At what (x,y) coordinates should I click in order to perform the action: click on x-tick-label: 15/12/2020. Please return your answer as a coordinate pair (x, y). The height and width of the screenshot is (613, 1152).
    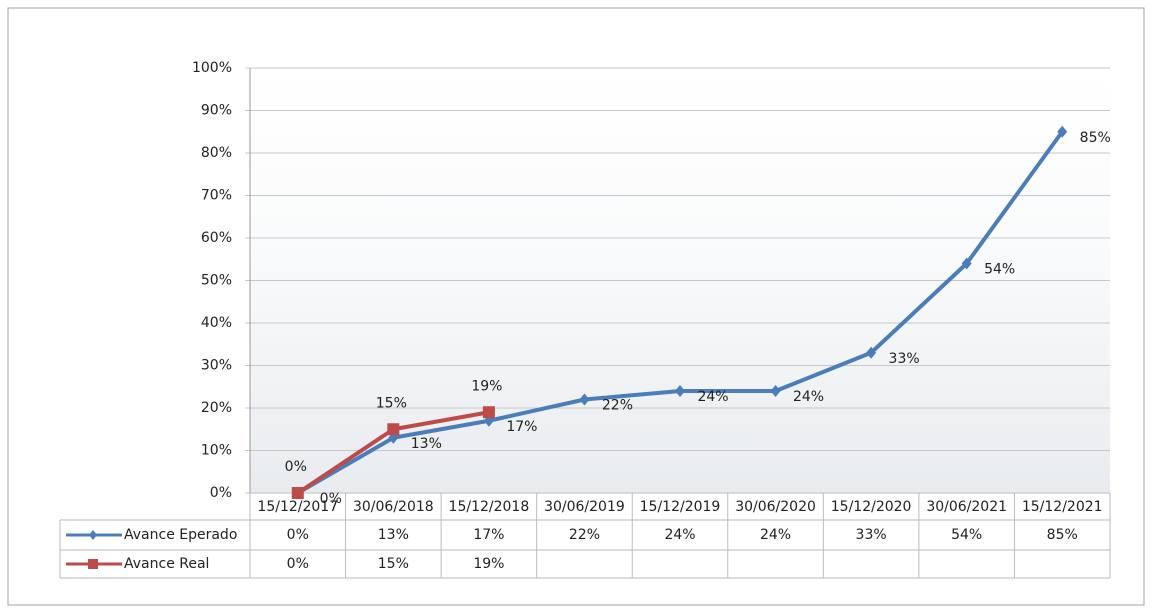
    Looking at the image, I should click on (871, 507).